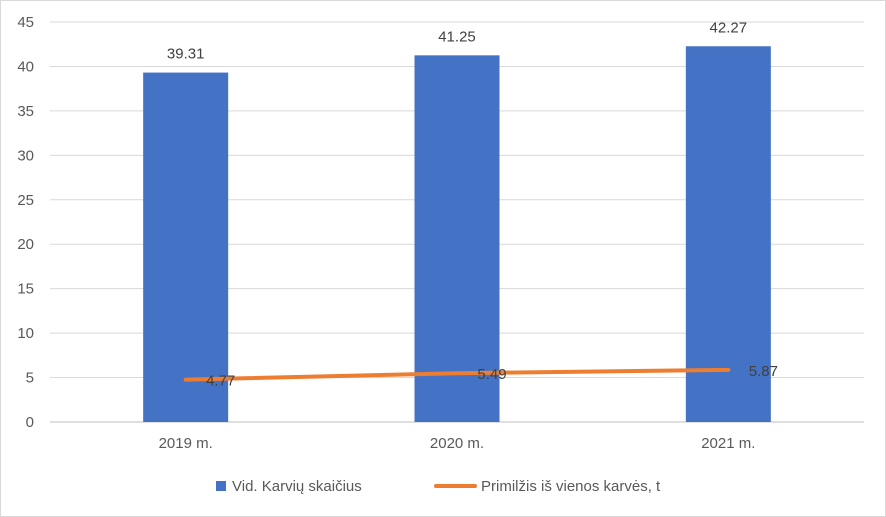 The image size is (886, 517). What do you see at coordinates (25, 155) in the screenshot?
I see `y-tick-label: 30` at bounding box center [25, 155].